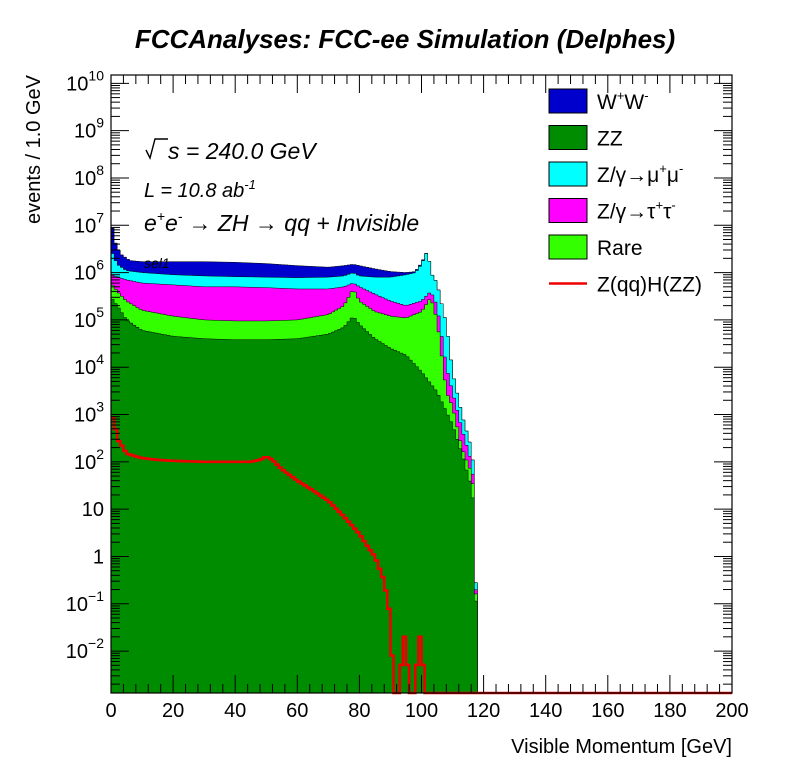 The image size is (796, 772). What do you see at coordinates (731, 711) in the screenshot?
I see `x-tick-label: 200` at bounding box center [731, 711].